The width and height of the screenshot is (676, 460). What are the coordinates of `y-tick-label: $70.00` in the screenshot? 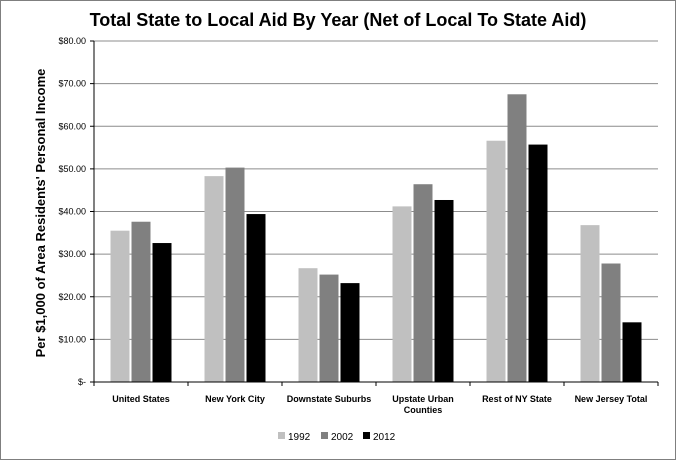 It's located at (72, 84).